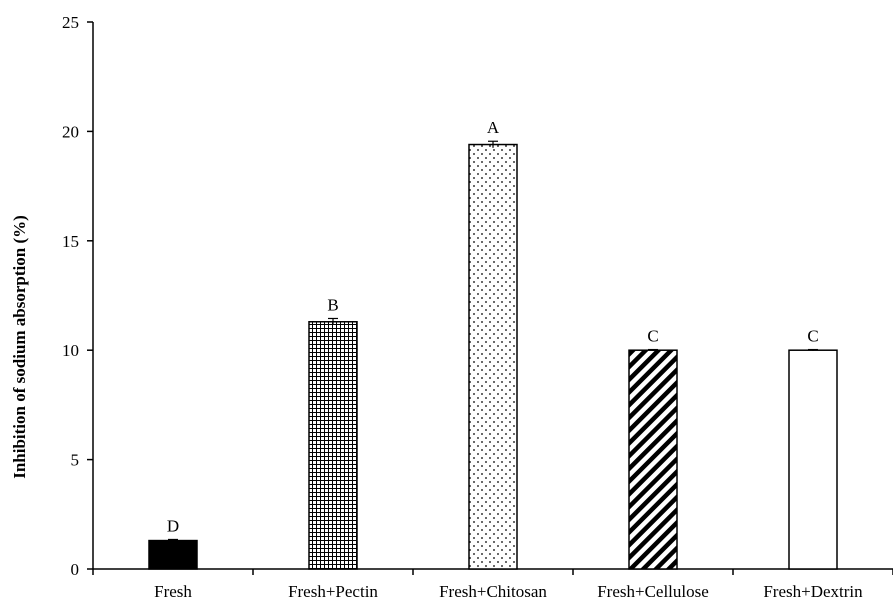 The width and height of the screenshot is (893, 604). I want to click on x-tick-label: Fresh+Cellulose, so click(653, 591).